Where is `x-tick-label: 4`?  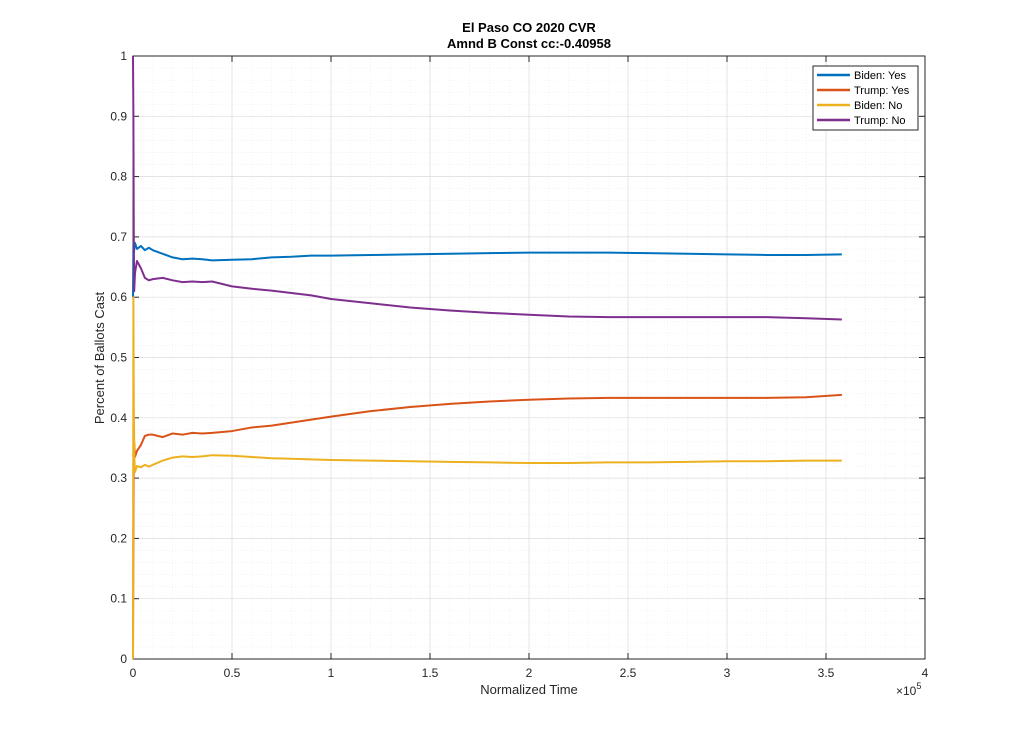 x-tick-label: 4 is located at coordinates (925, 673).